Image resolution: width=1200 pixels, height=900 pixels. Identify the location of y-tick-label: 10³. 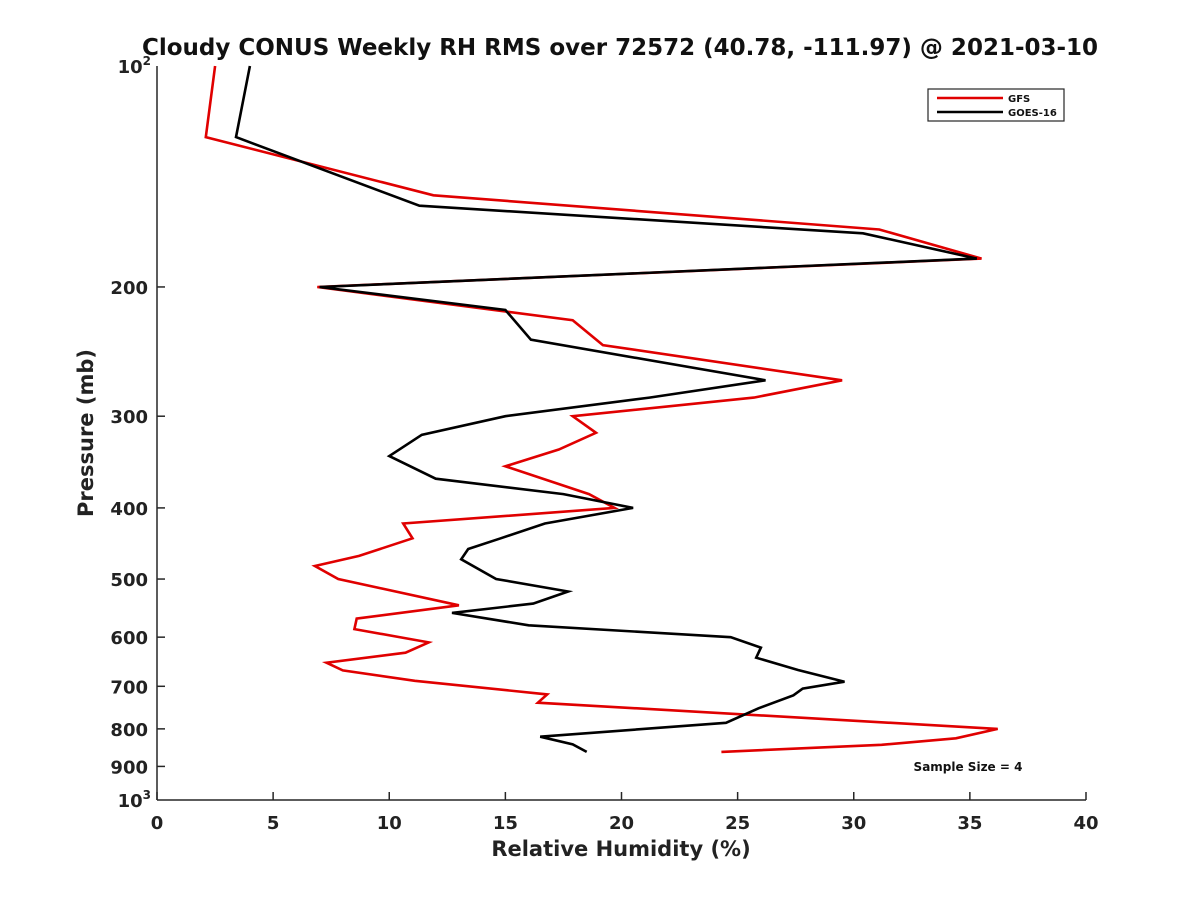
(134, 800).